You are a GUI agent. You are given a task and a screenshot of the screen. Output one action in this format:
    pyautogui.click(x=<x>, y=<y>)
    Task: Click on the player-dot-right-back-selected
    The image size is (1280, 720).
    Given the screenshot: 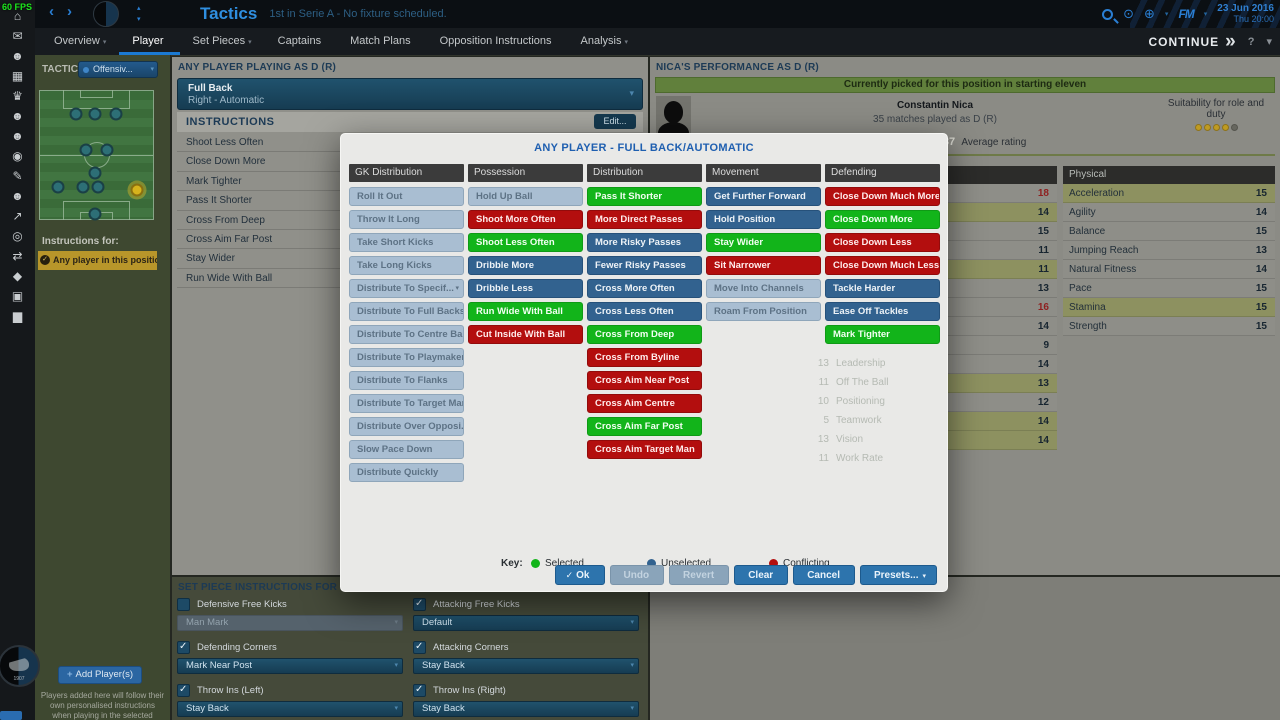 What is the action you would take?
    pyautogui.click(x=137, y=190)
    